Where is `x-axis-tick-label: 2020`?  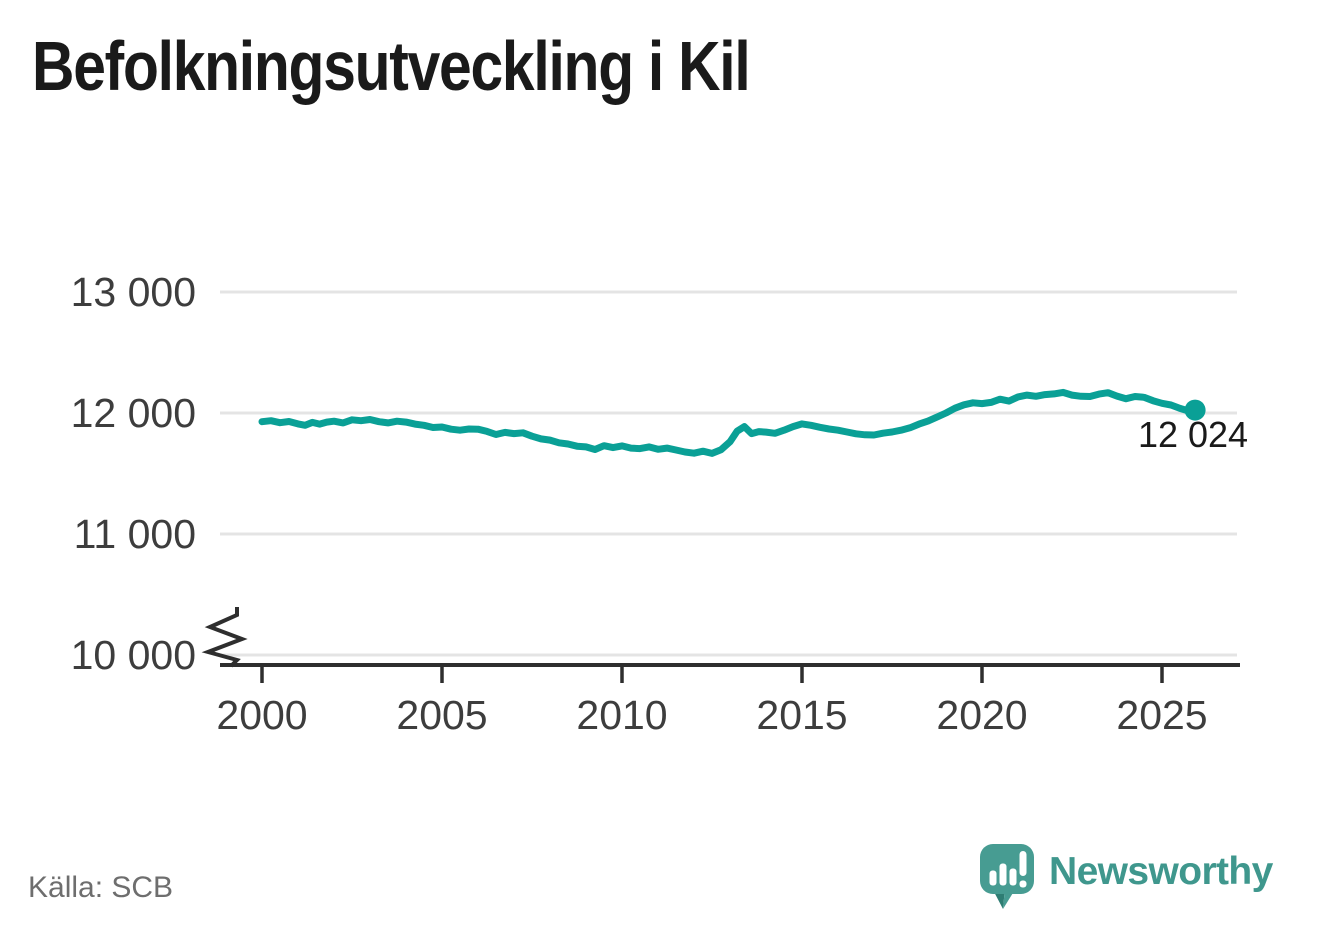
x-axis-tick-label: 2020 is located at coordinates (982, 715).